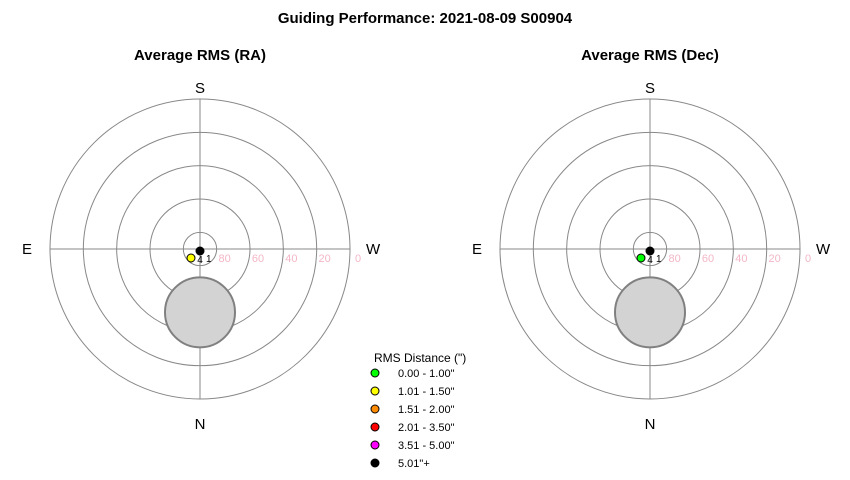  Describe the element at coordinates (650, 55) in the screenshot. I see `panel-title: Average RMS (Dec)` at that location.